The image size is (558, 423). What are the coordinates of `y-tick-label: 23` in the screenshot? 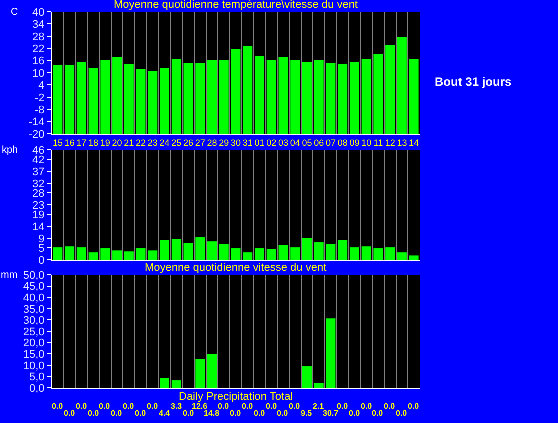 It's located at (38, 206).